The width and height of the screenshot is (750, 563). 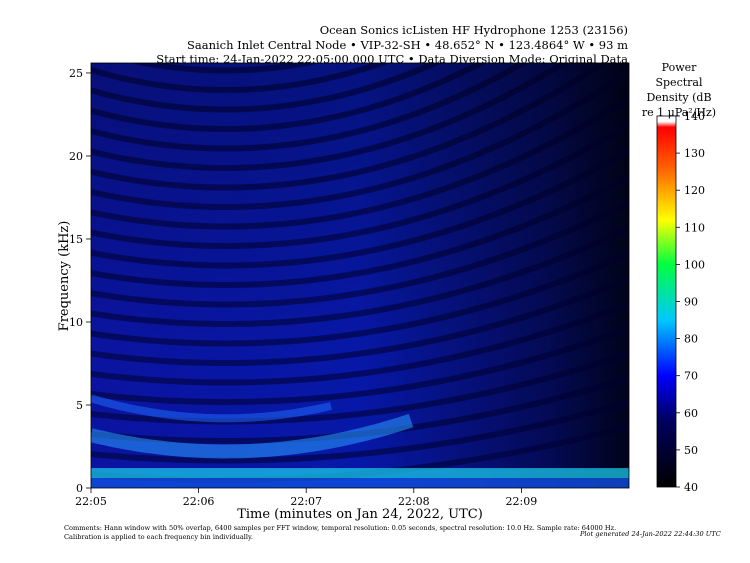 I want to click on colorbar: 40 50 60 70 80 90 100 110 120 130 140, so click(x=680, y=302).